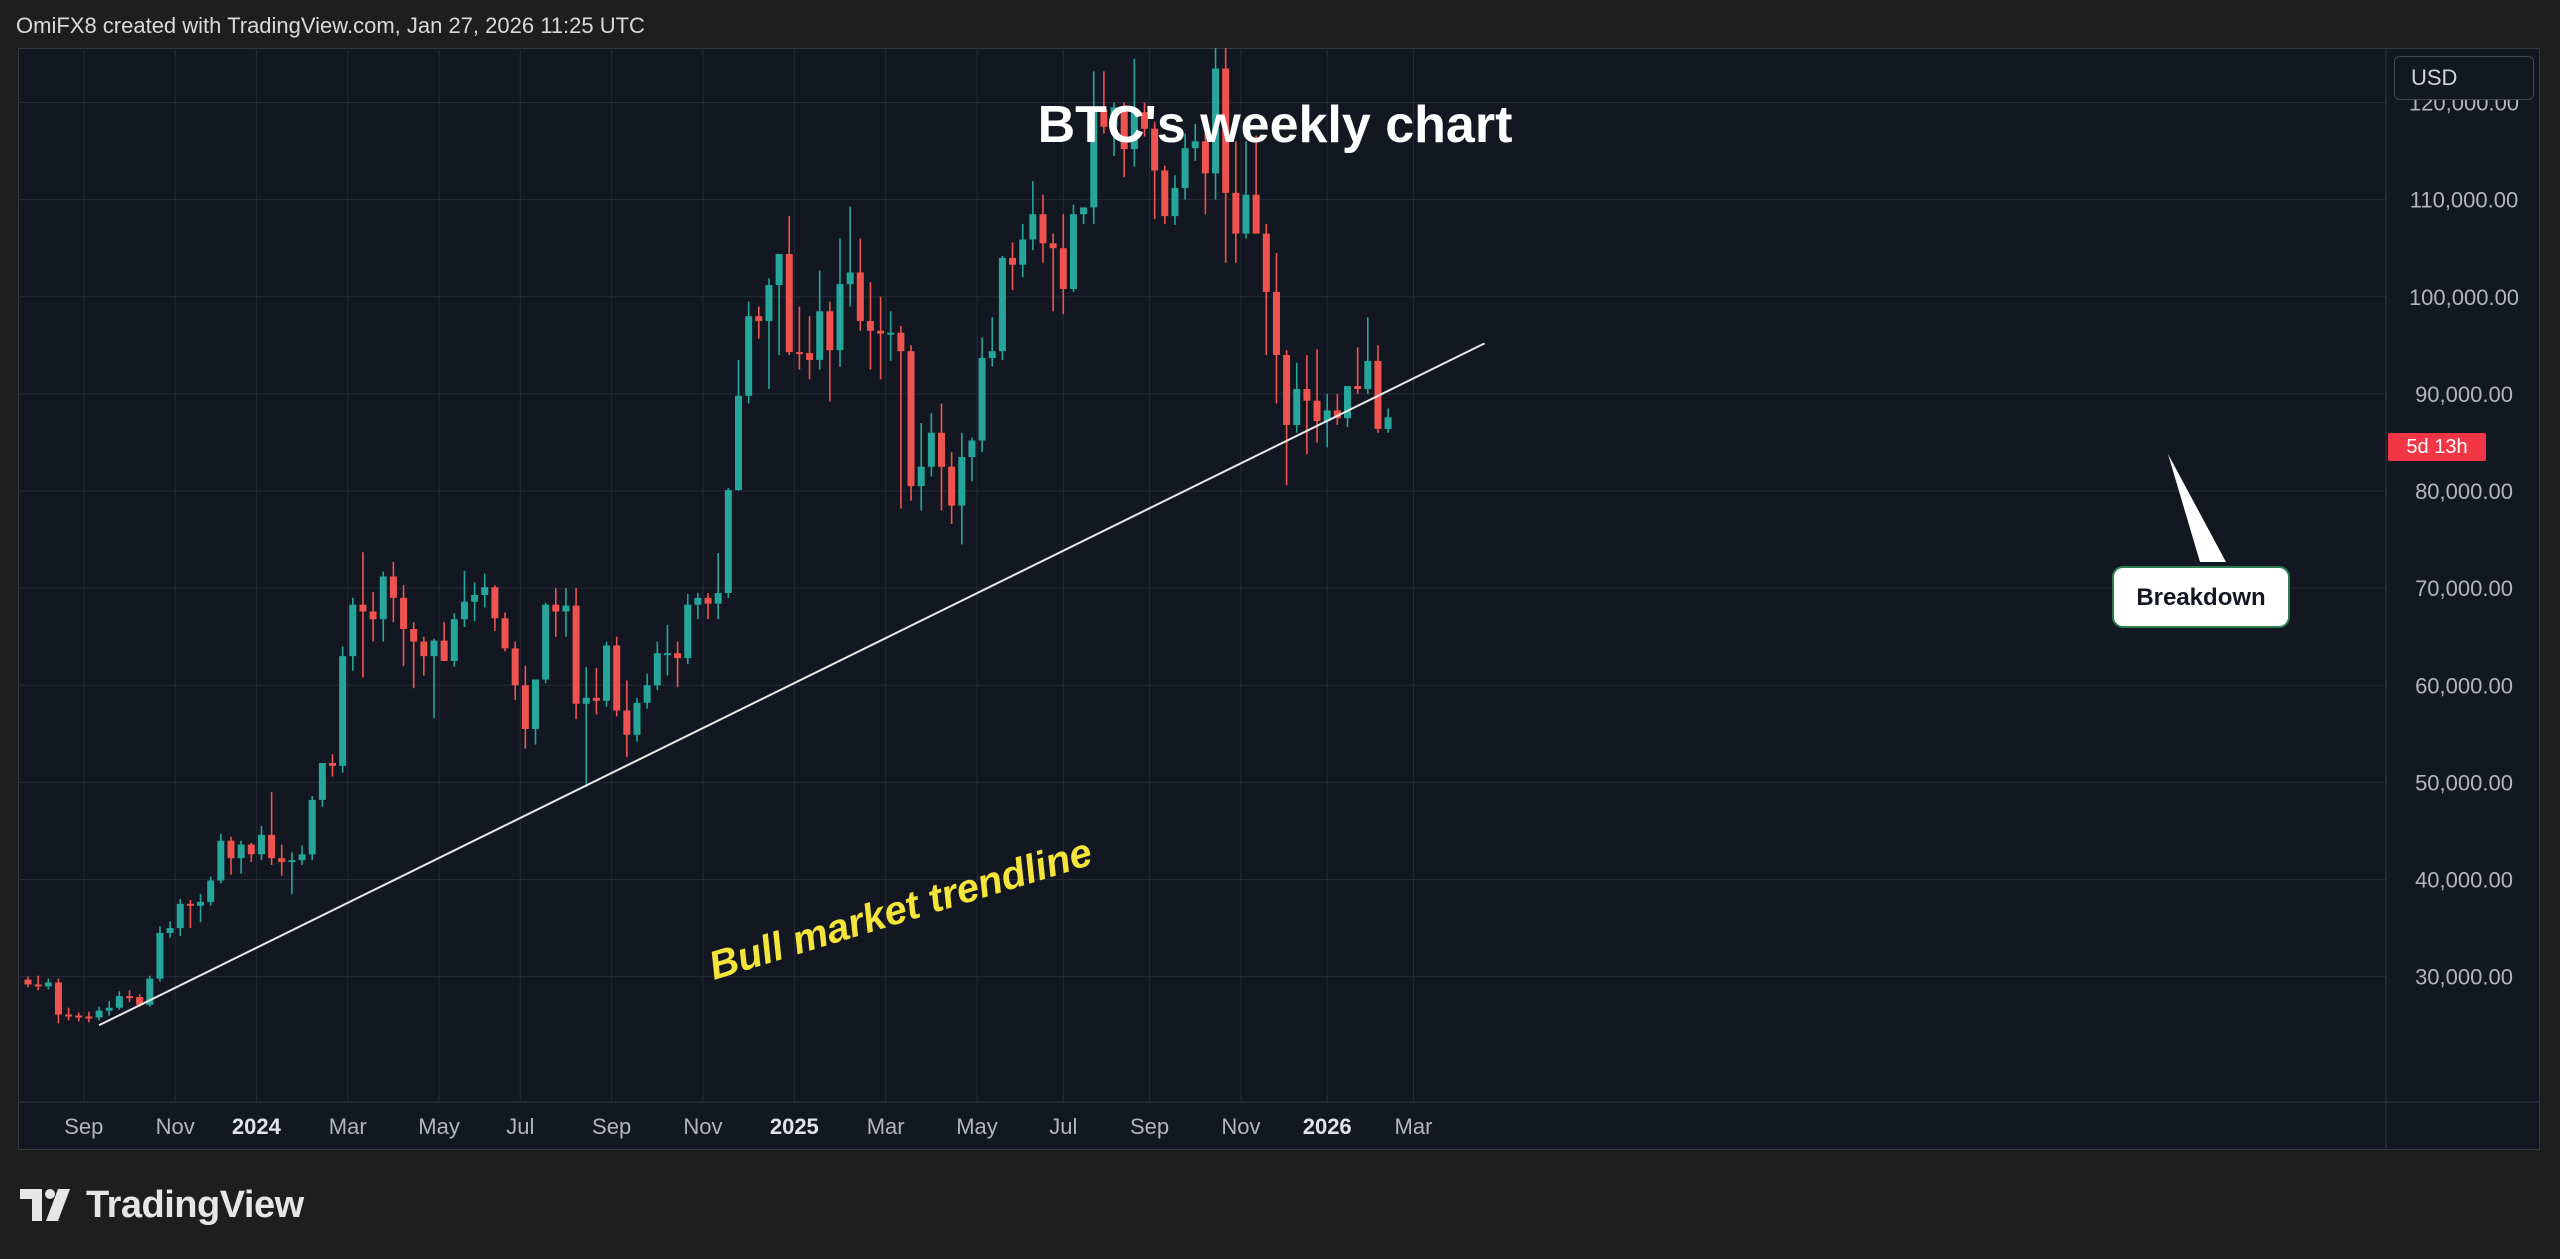  Describe the element at coordinates (2464, 78) in the screenshot. I see `currency-button: USD` at that location.